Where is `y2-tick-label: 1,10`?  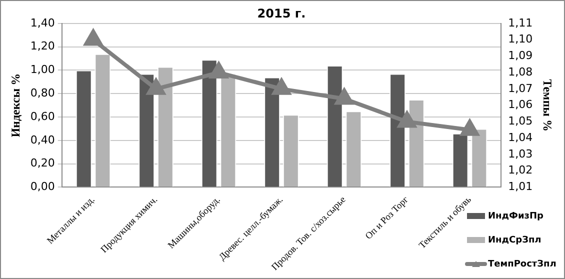 y2-tick-label: 1,10 is located at coordinates (520, 39).